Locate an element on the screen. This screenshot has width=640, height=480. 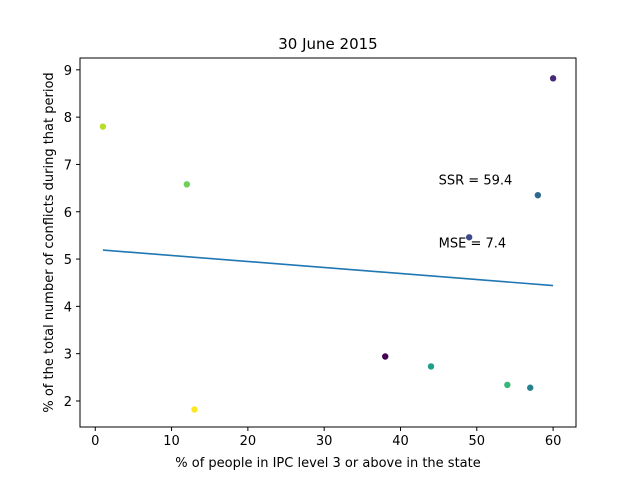
x-tick-label: 60 is located at coordinates (553, 441).